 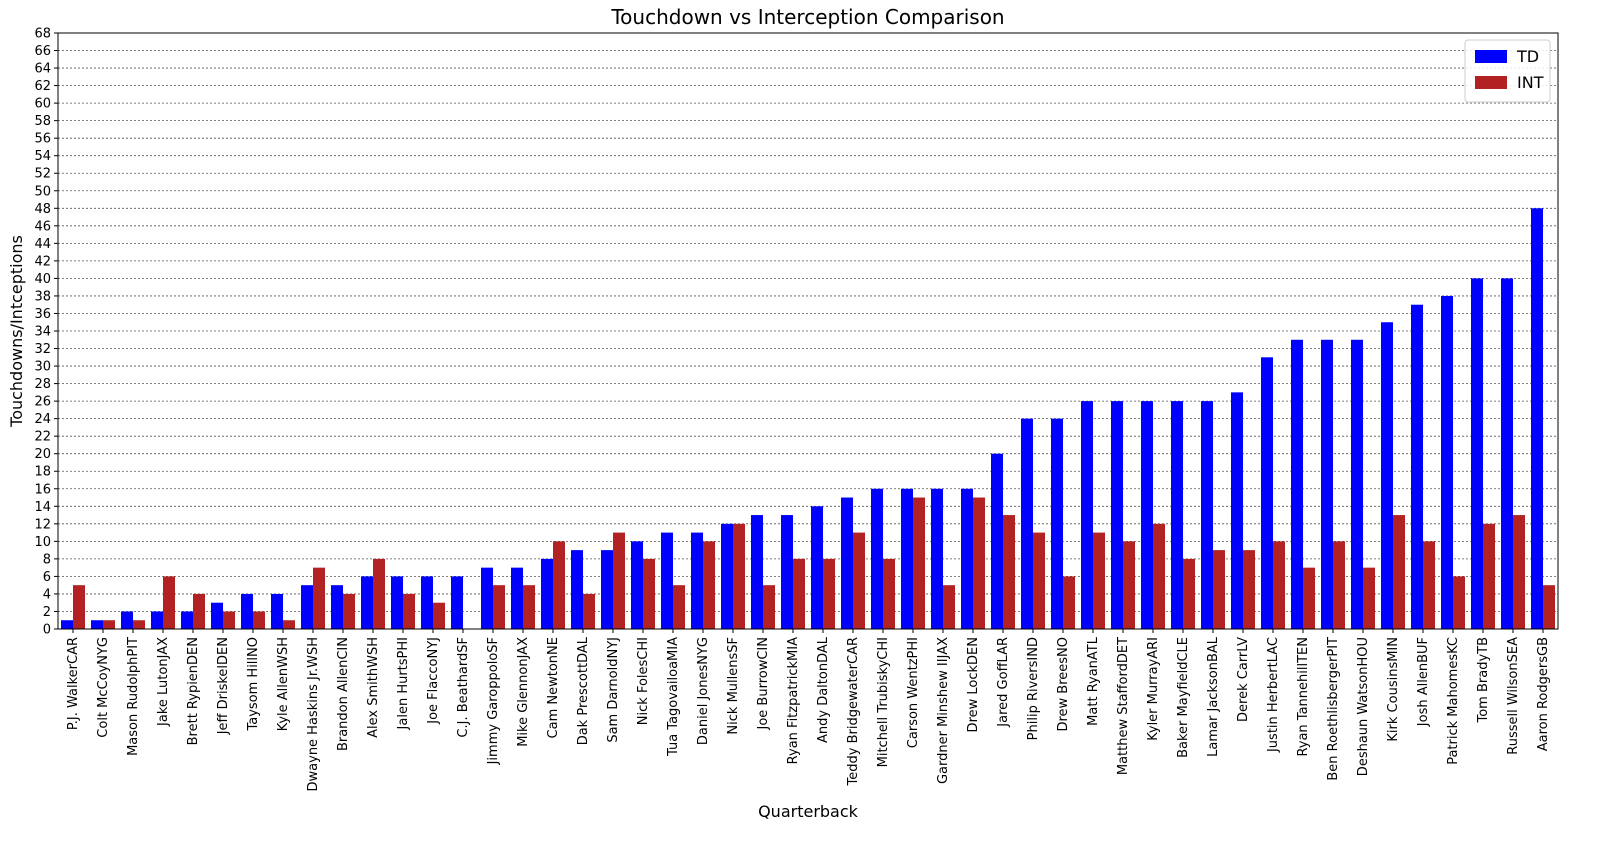 I want to click on x-tick-label: Jake LutonJAX, so click(x=163, y=682).